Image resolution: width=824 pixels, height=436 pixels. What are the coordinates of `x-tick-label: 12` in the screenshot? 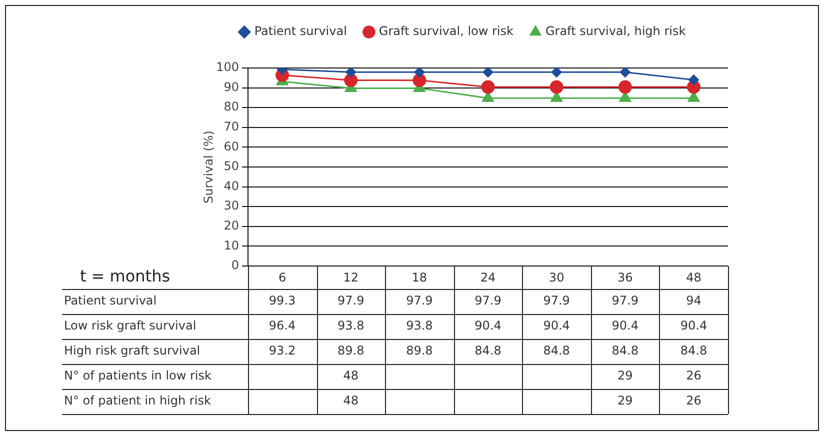 It's located at (350, 277).